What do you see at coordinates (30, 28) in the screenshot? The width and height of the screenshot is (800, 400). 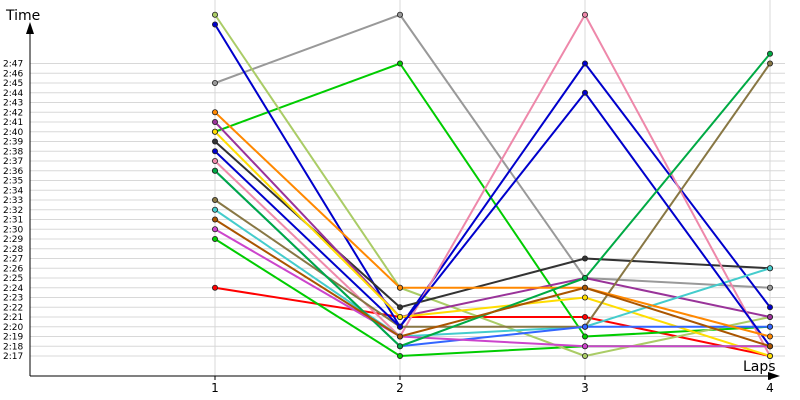 I see `y-axis-arrow` at bounding box center [30, 28].